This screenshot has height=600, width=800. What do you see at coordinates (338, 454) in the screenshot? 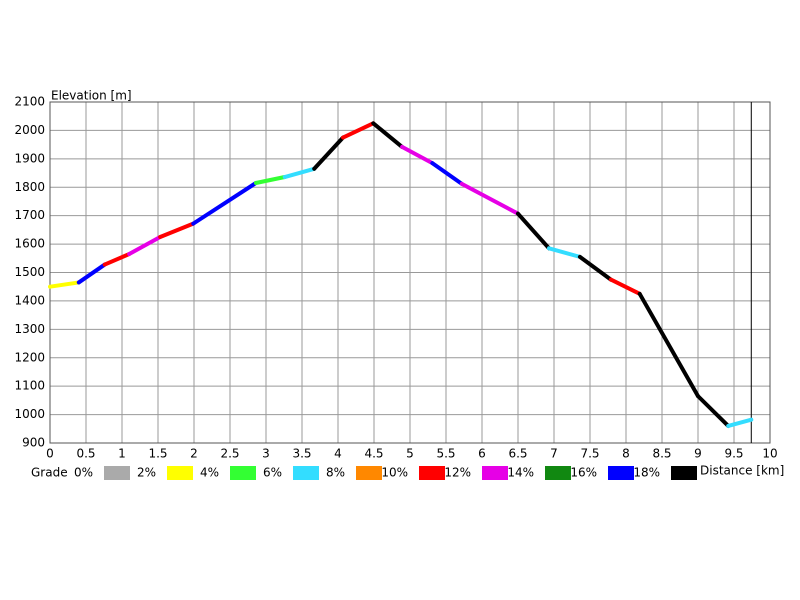
I see `x-tick-label: 4` at bounding box center [338, 454].